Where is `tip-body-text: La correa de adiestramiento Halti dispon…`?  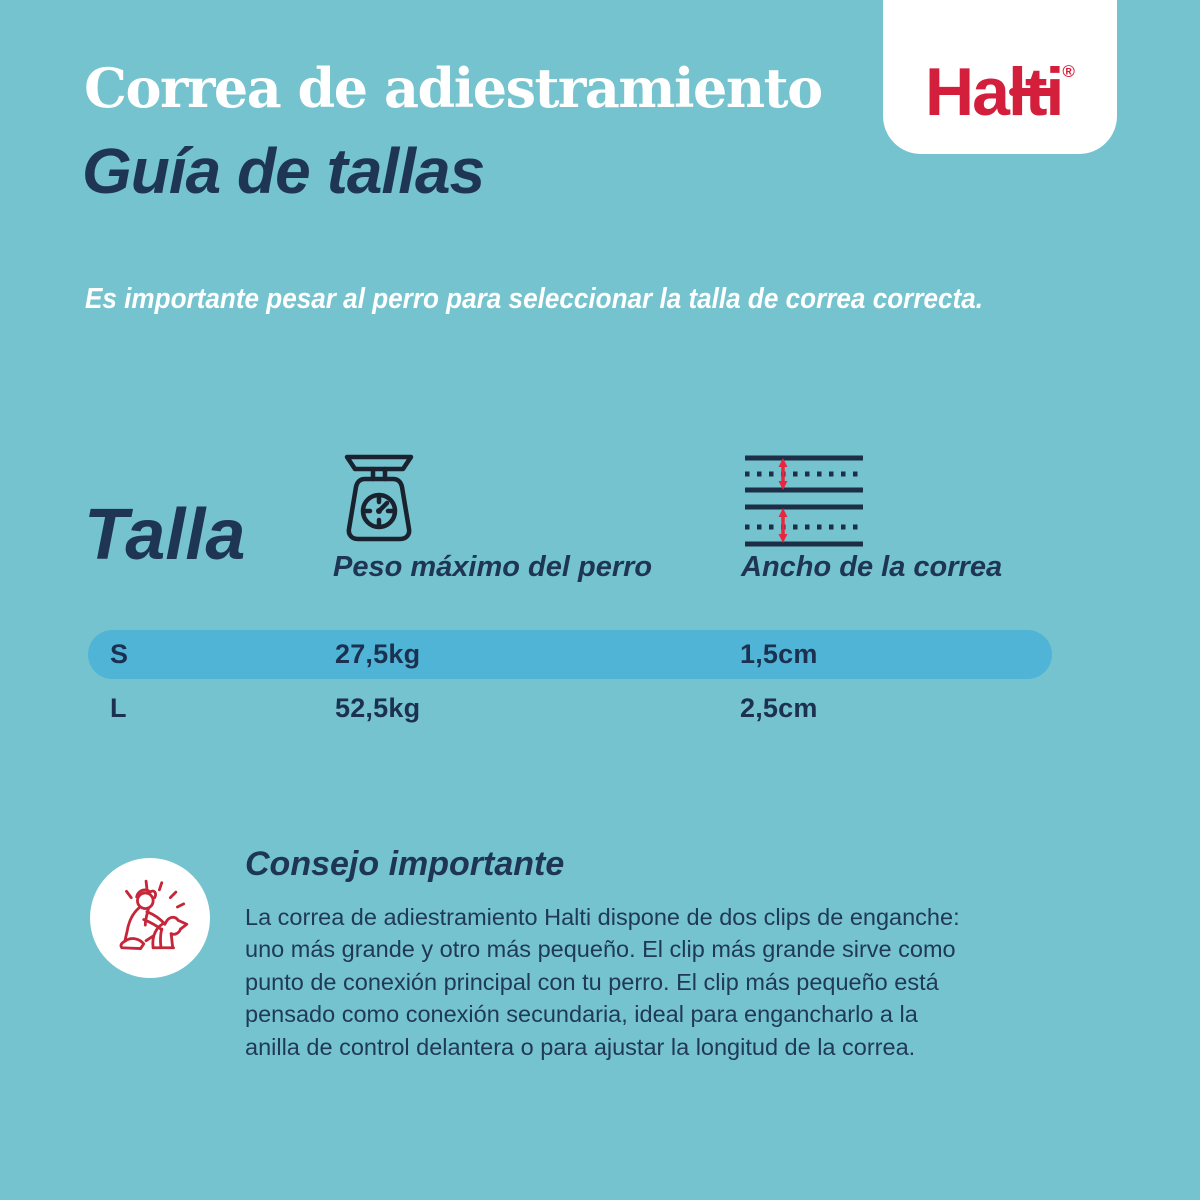
tip-body-text: La correa de adiestramiento Halti dispon… is located at coordinates (602, 982).